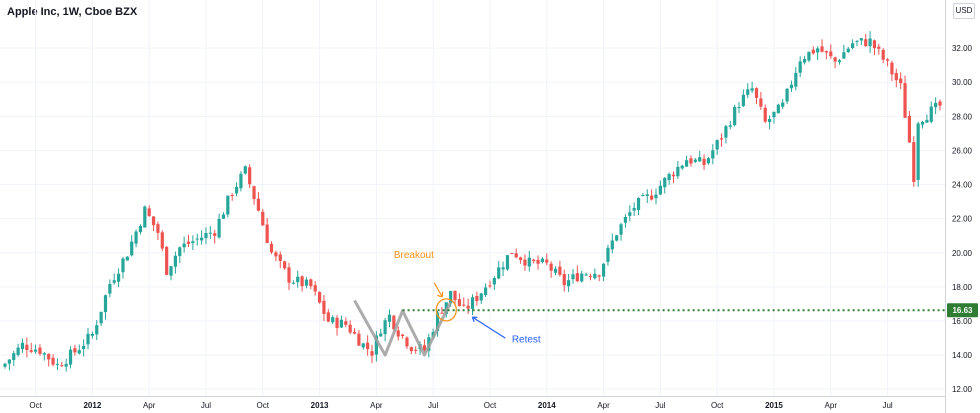 This screenshot has width=980, height=413. What do you see at coordinates (962, 321) in the screenshot?
I see `y-tick-label: 16.00` at bounding box center [962, 321].